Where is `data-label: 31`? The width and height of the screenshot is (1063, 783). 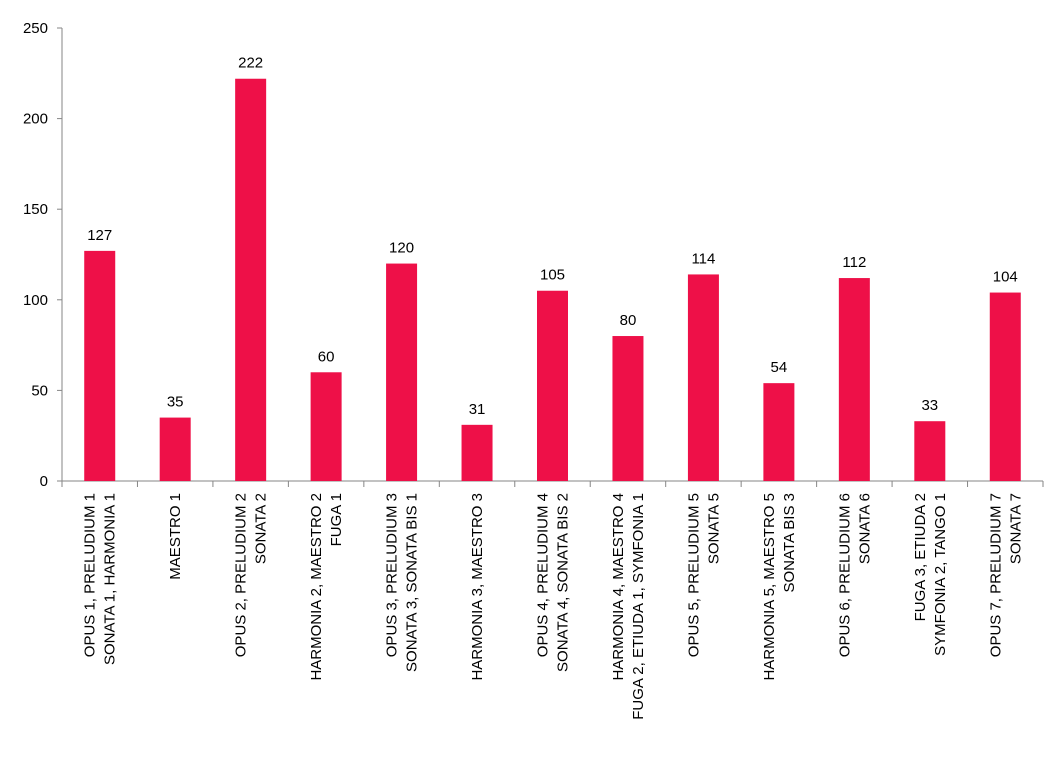
data-label: 31 is located at coordinates (477, 409).